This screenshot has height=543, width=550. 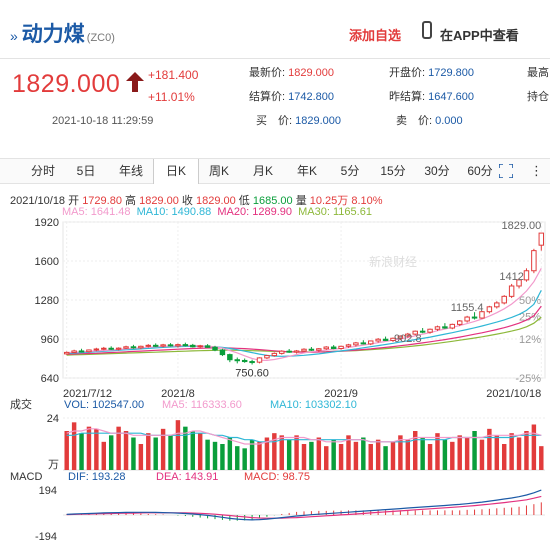 I want to click on double-chevron-icon: », so click(x=14, y=36).